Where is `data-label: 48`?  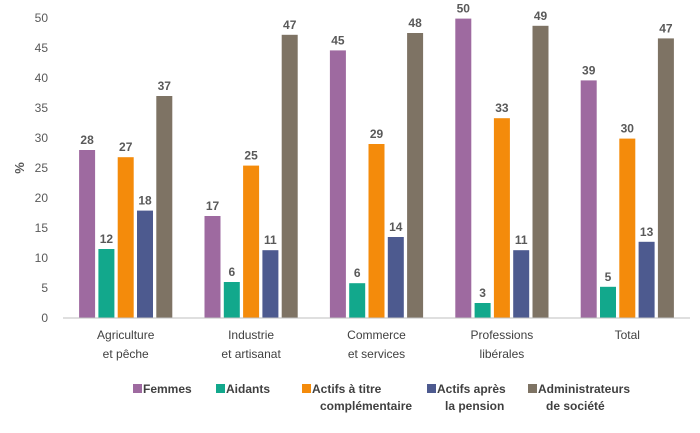
data-label: 48 is located at coordinates (415, 23).